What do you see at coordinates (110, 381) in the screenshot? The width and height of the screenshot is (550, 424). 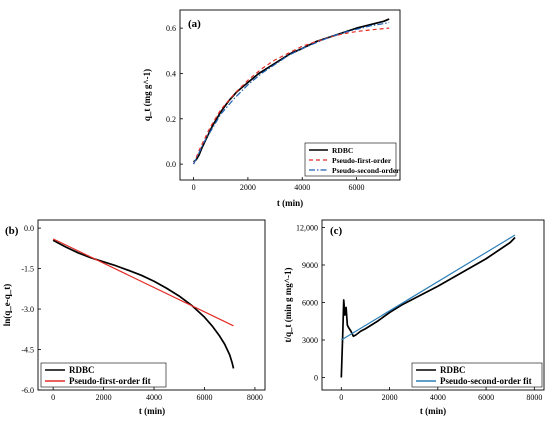 I see `legend-b-label-fit: Pseudo-first-order fit` at bounding box center [110, 381].